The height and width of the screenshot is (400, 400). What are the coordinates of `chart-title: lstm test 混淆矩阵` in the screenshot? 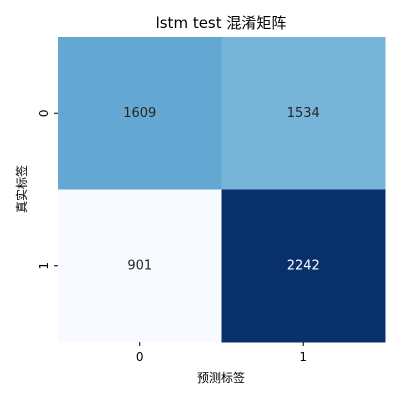 It's located at (221, 23).